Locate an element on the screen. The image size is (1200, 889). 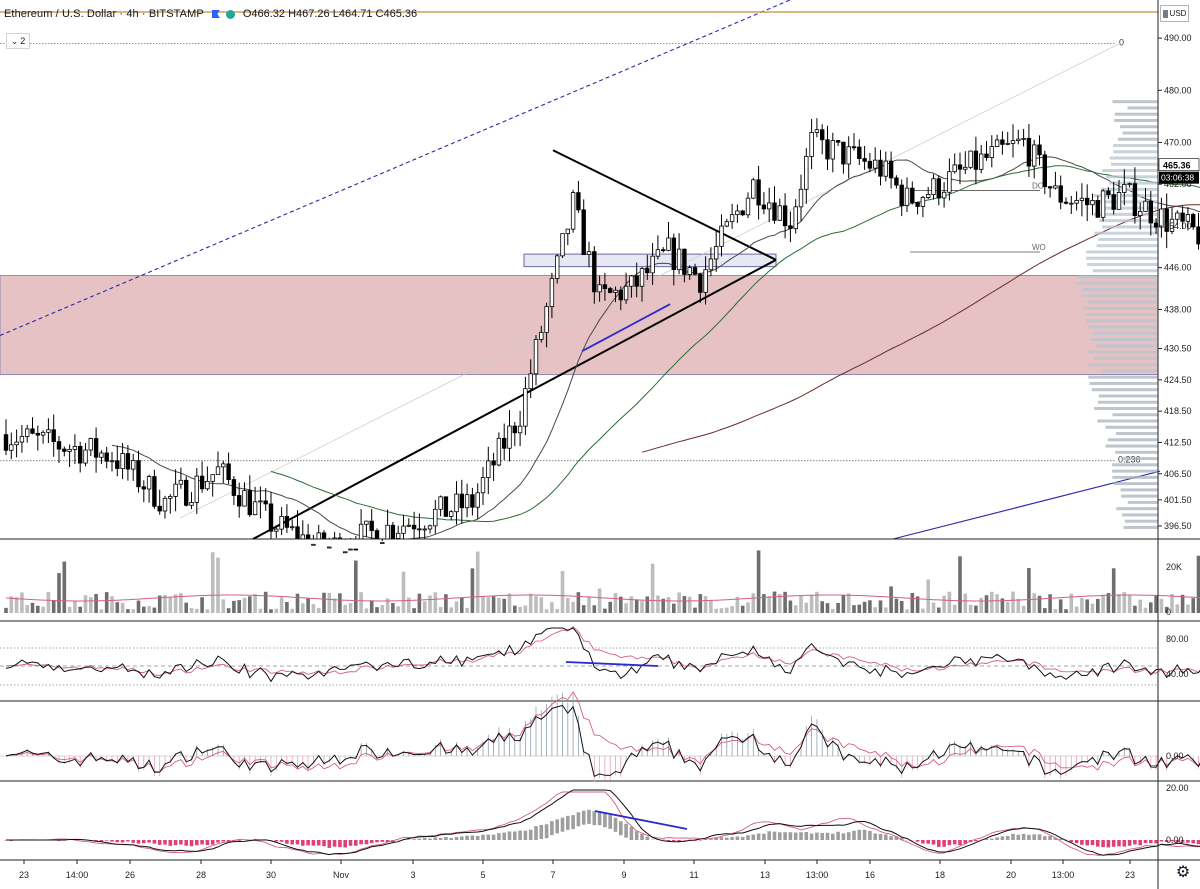
divergence-line is located at coordinates (626, 327).